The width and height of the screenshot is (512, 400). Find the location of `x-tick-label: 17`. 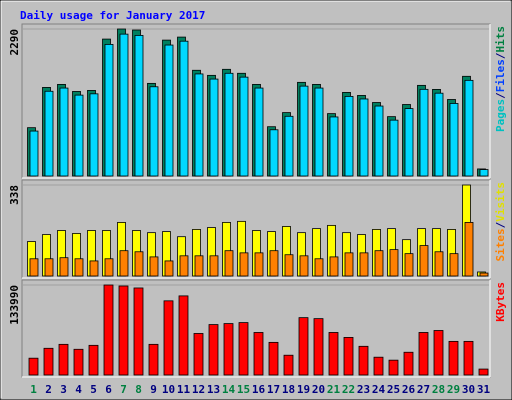

x-tick-label: 17 is located at coordinates (273, 389).